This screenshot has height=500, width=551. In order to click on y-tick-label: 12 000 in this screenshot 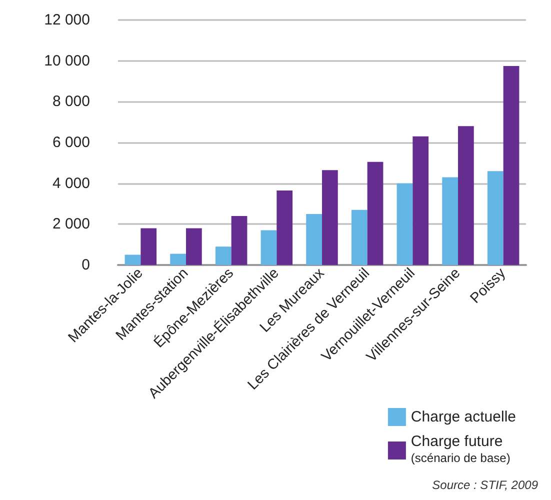, I will do `click(67, 20)`.